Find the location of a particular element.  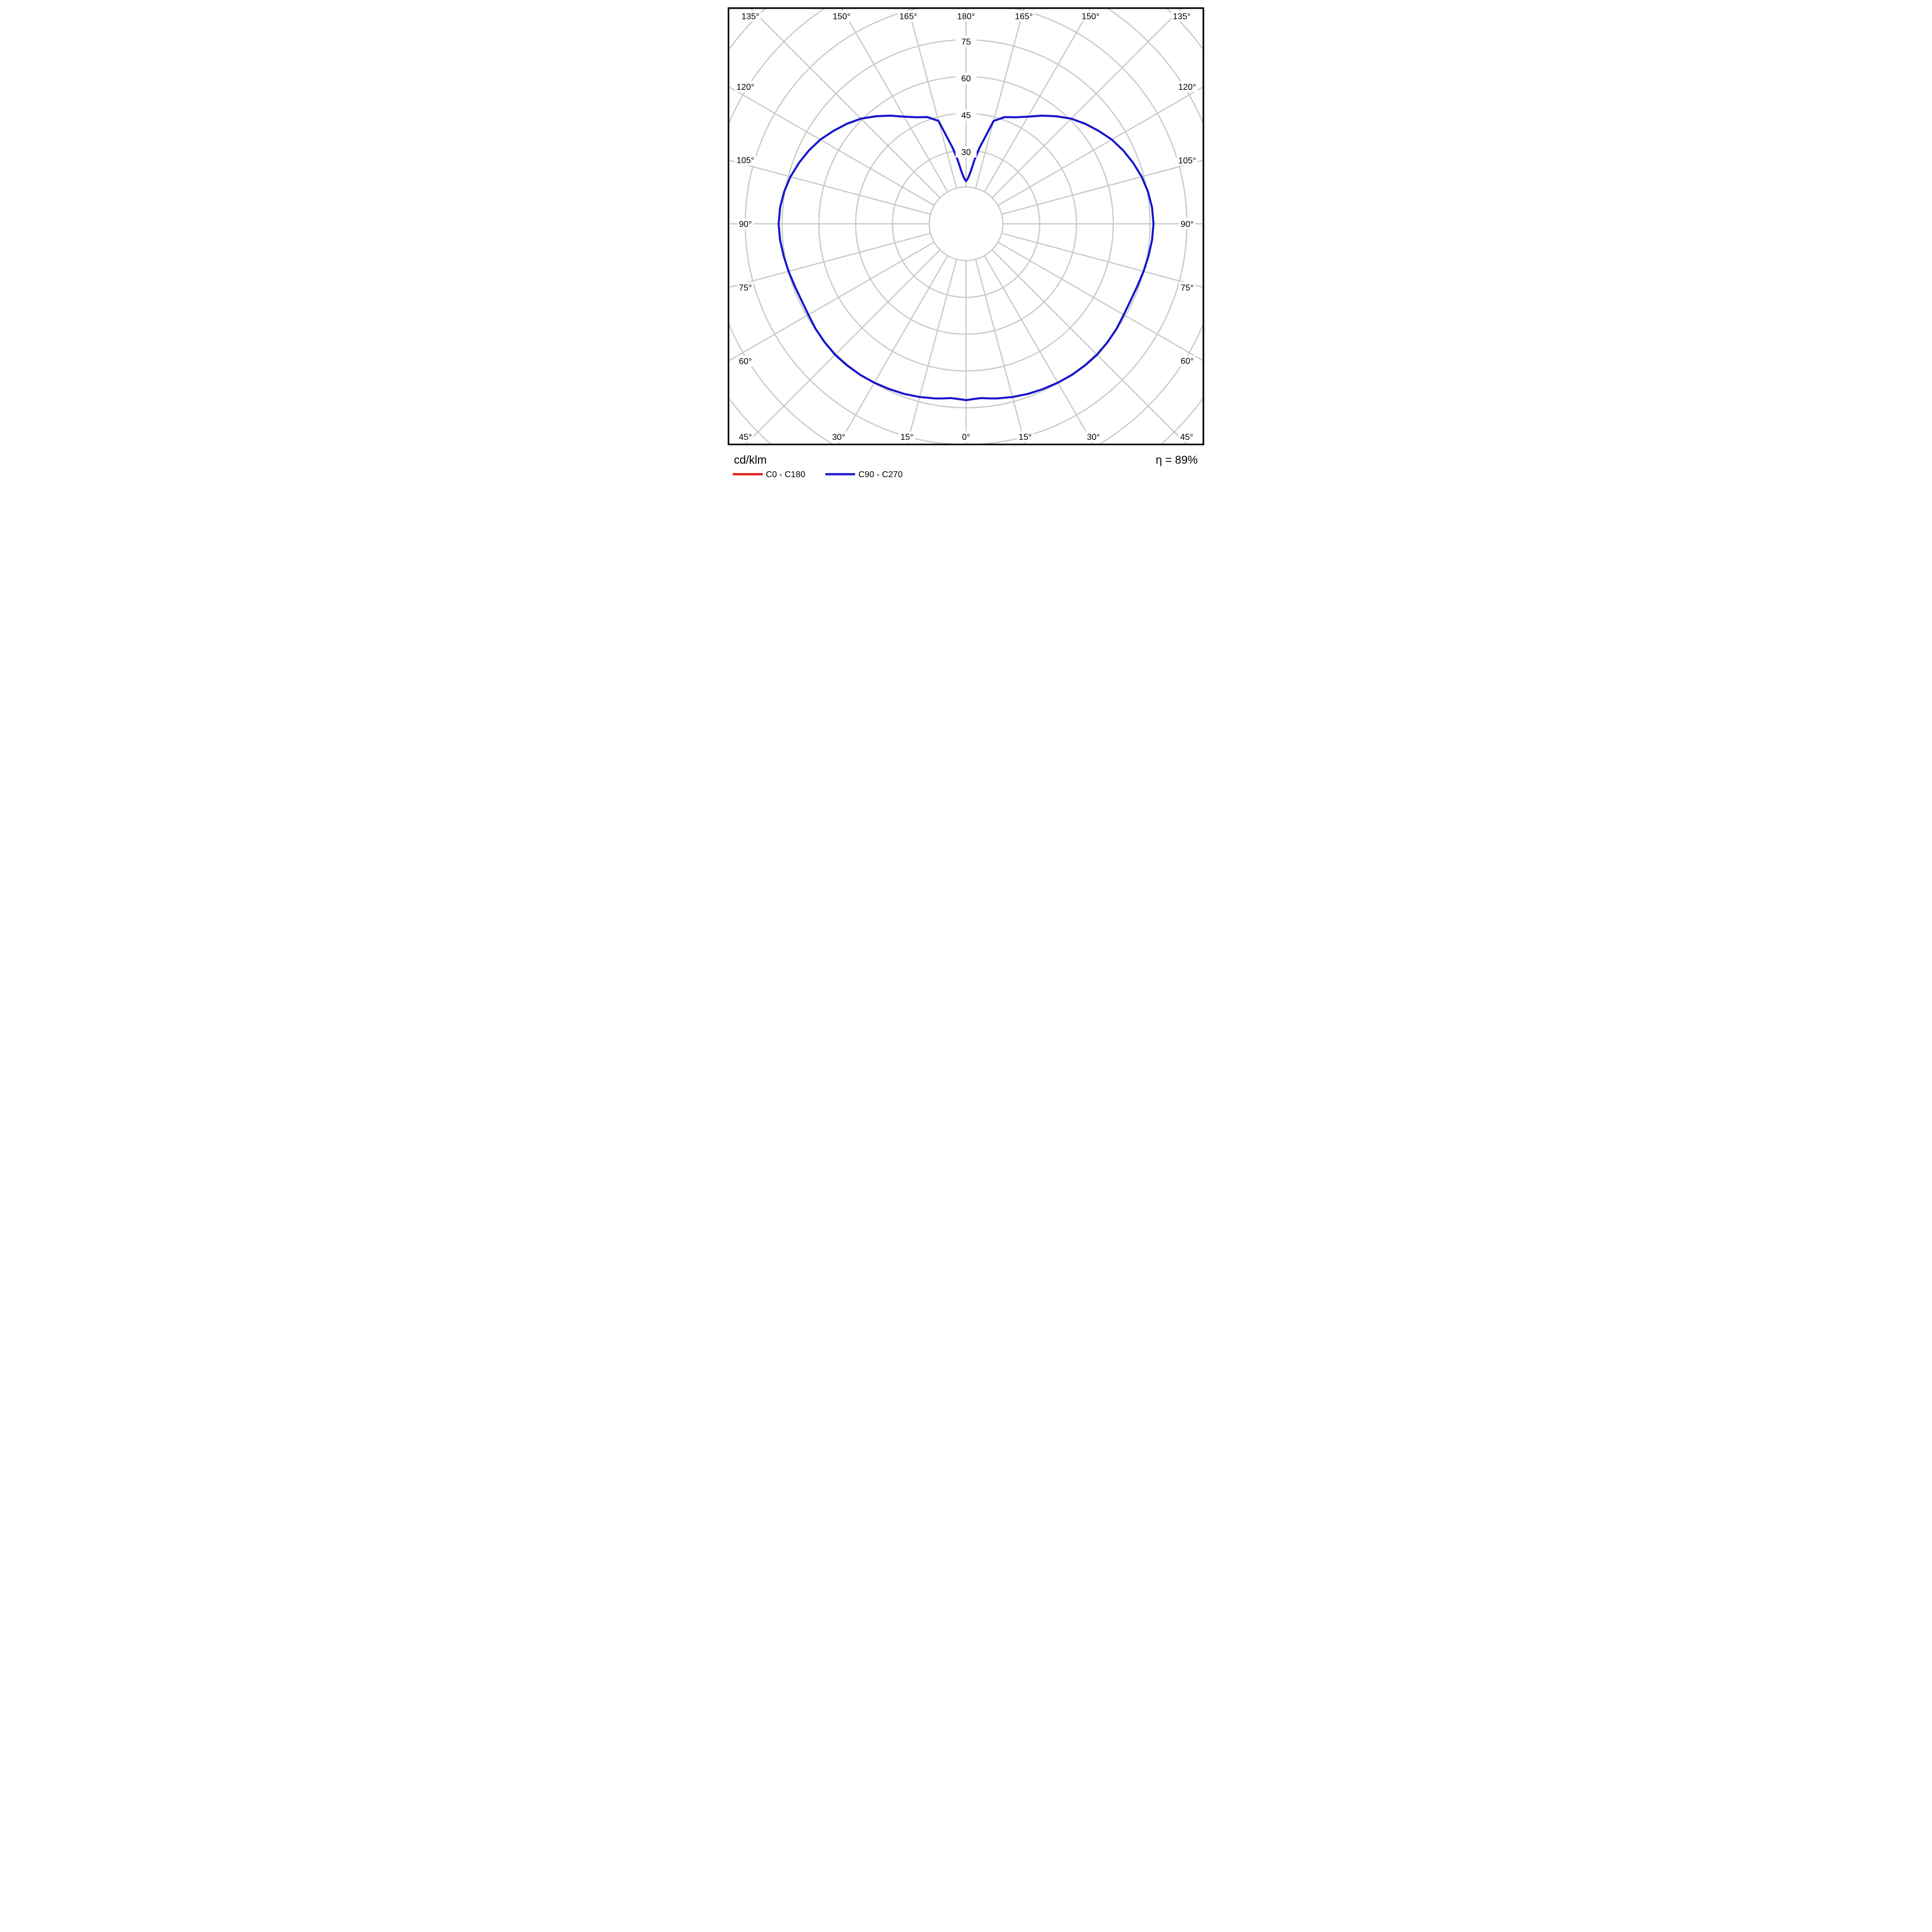

angle-label: 180° is located at coordinates (966, 16).